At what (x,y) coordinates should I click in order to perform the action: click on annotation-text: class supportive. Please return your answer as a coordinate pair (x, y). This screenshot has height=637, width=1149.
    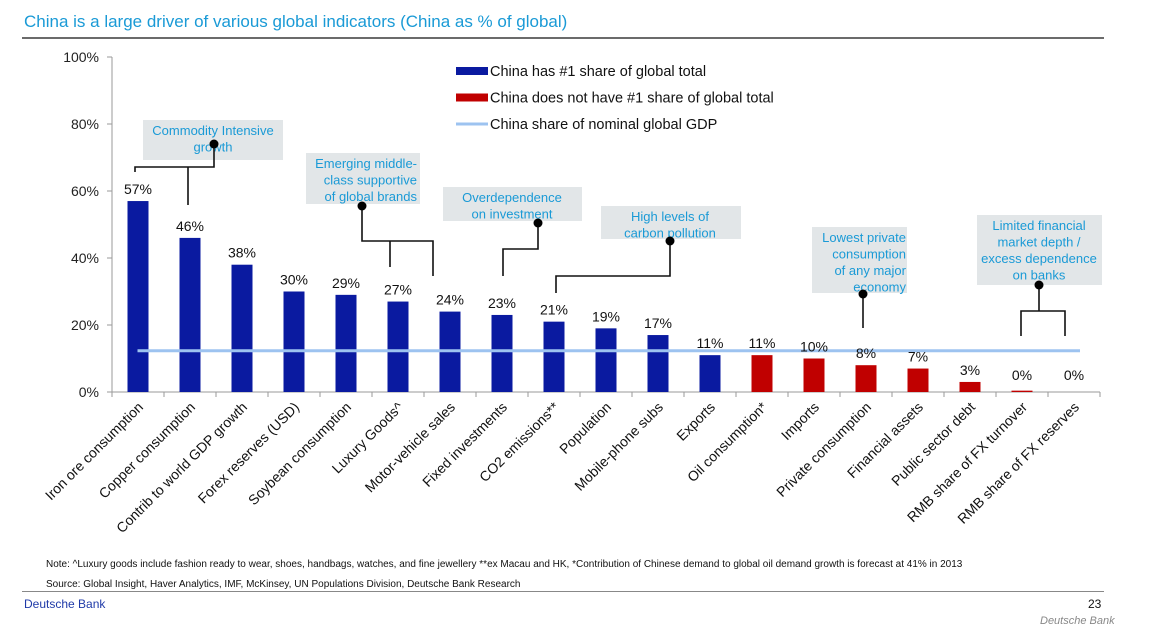
    Looking at the image, I should click on (370, 180).